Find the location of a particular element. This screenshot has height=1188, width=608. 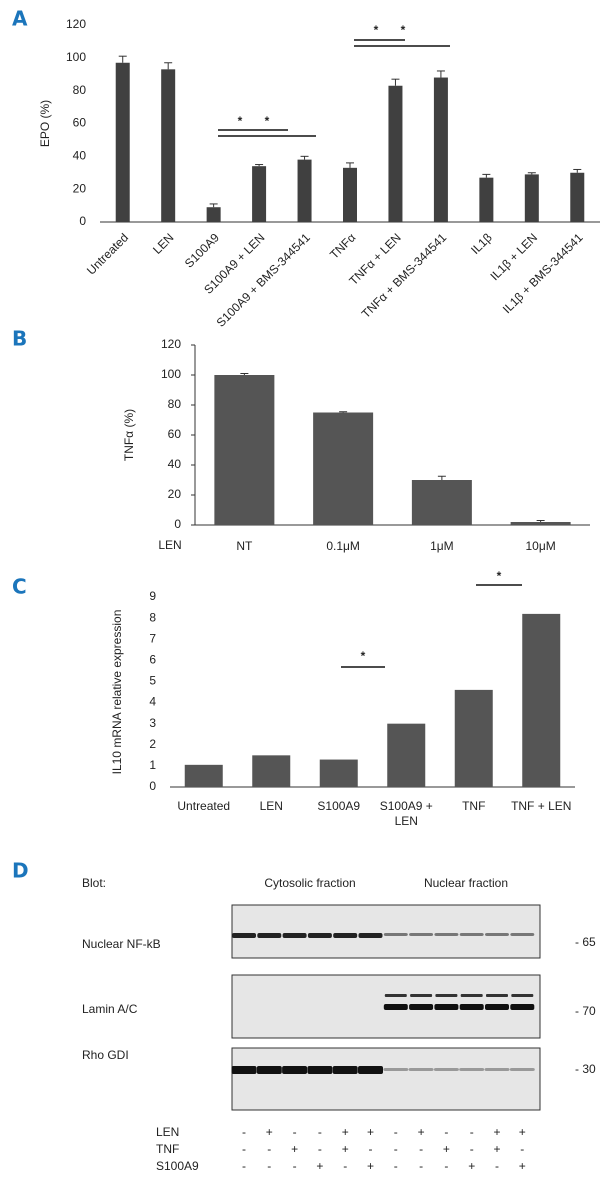

blot-image is located at coordinates (386, 1079).